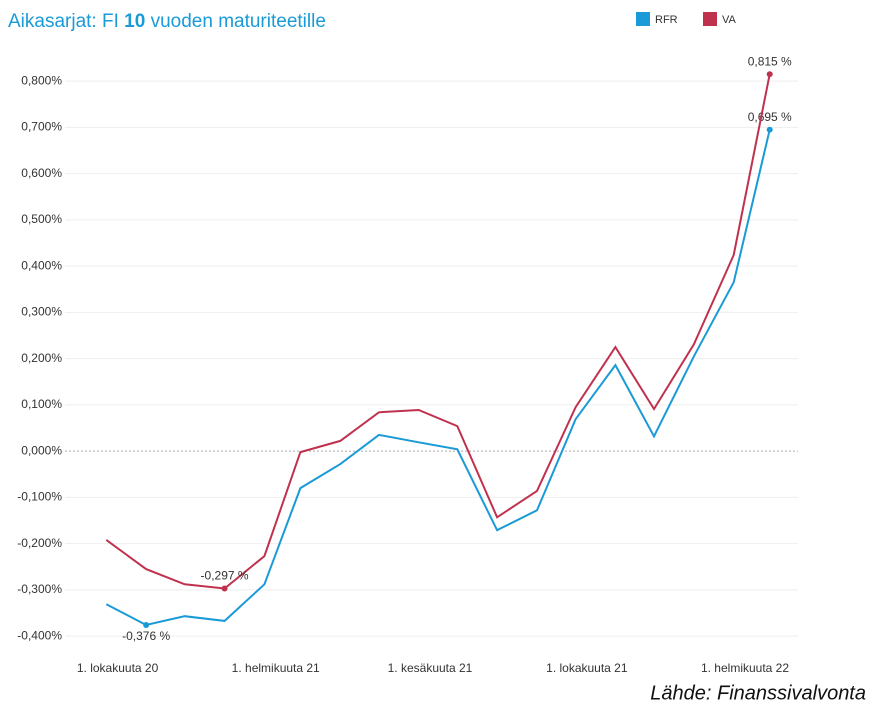 The height and width of the screenshot is (706, 875). What do you see at coordinates (146, 636) in the screenshot?
I see `data-label: -0,376 %` at bounding box center [146, 636].